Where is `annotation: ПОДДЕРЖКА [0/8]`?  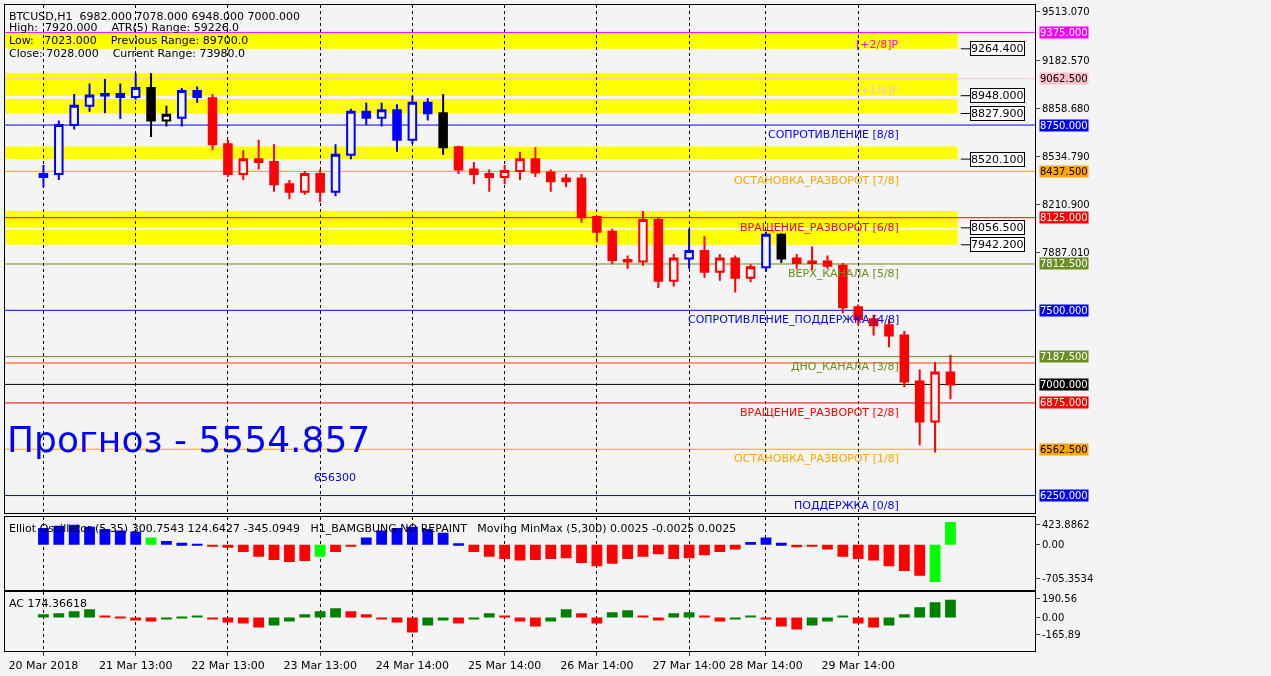 annotation: ПОДДЕРЖКА [0/8] is located at coordinates (846, 505).